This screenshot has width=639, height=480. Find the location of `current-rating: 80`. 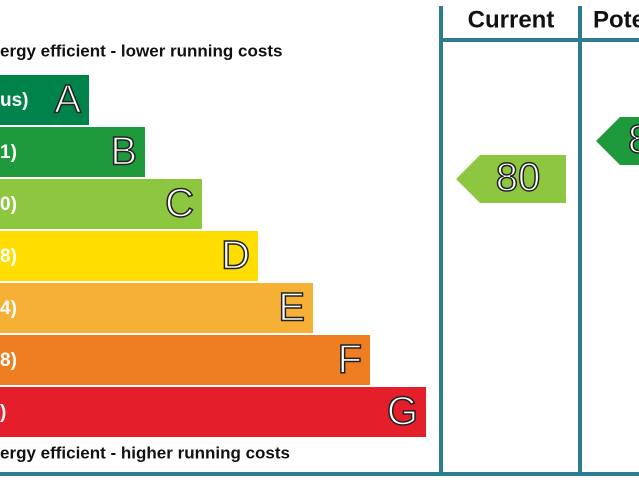

current-rating: 80 is located at coordinates (518, 178).